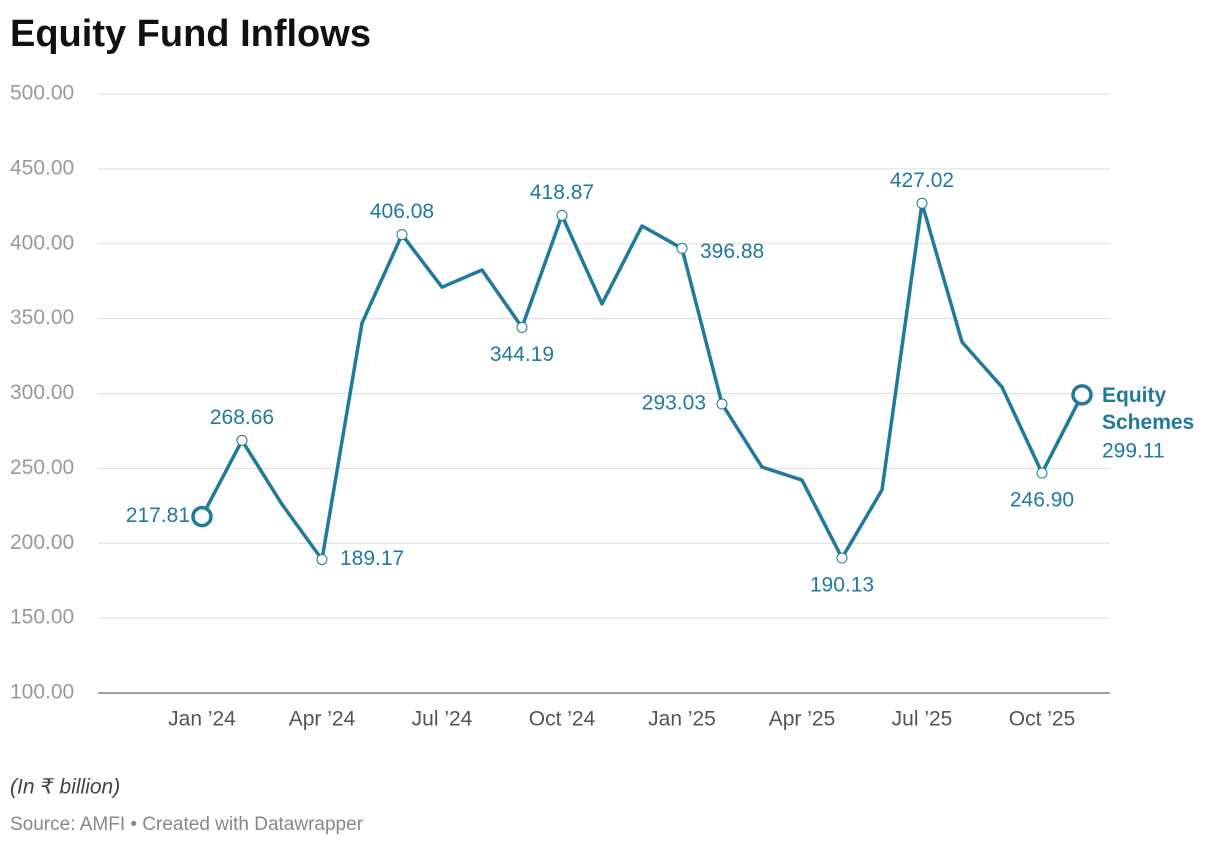 This screenshot has width=1220, height=848. What do you see at coordinates (922, 719) in the screenshot?
I see `x-tick-label: Jul ’25` at bounding box center [922, 719].